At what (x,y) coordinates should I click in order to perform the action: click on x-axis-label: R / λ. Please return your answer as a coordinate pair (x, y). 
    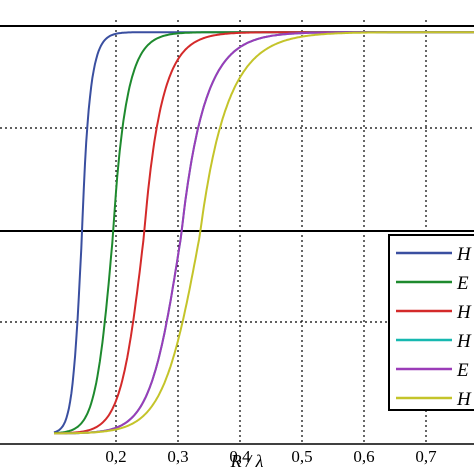
    Looking at the image, I should click on (247, 461).